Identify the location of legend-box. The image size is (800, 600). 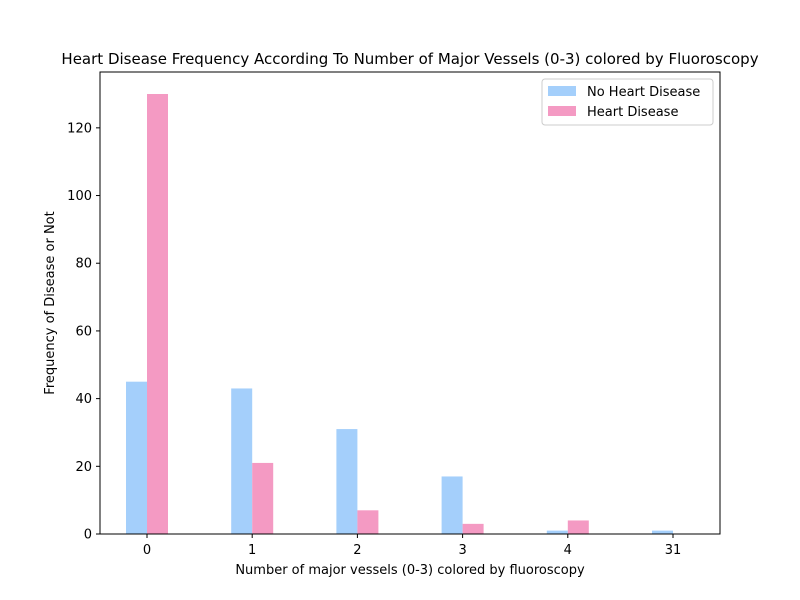
(627, 102).